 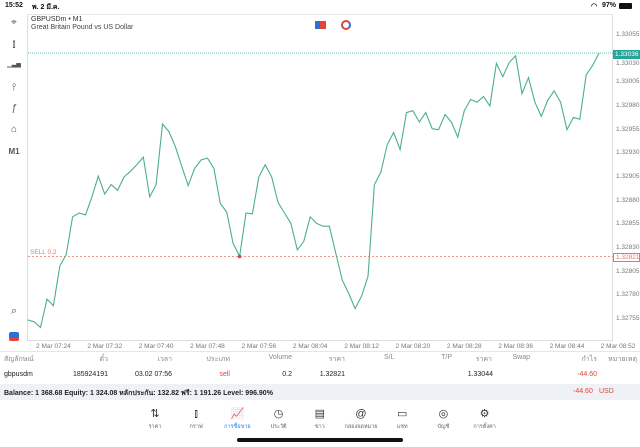 What do you see at coordinates (278, 427) in the screenshot?
I see `tab-label: ประวัติ` at bounding box center [278, 427].